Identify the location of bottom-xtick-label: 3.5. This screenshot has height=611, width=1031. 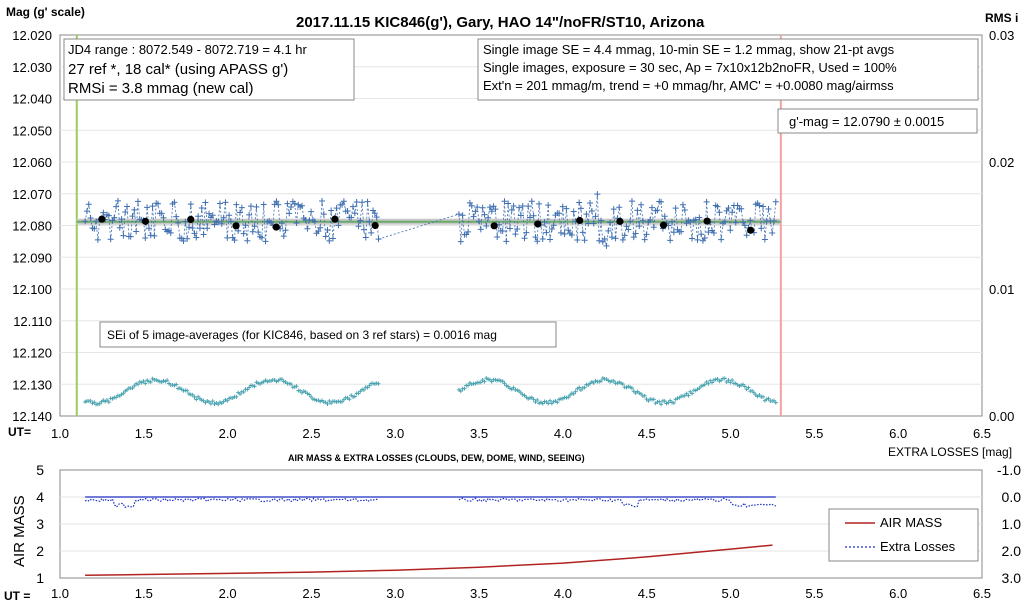
(479, 593).